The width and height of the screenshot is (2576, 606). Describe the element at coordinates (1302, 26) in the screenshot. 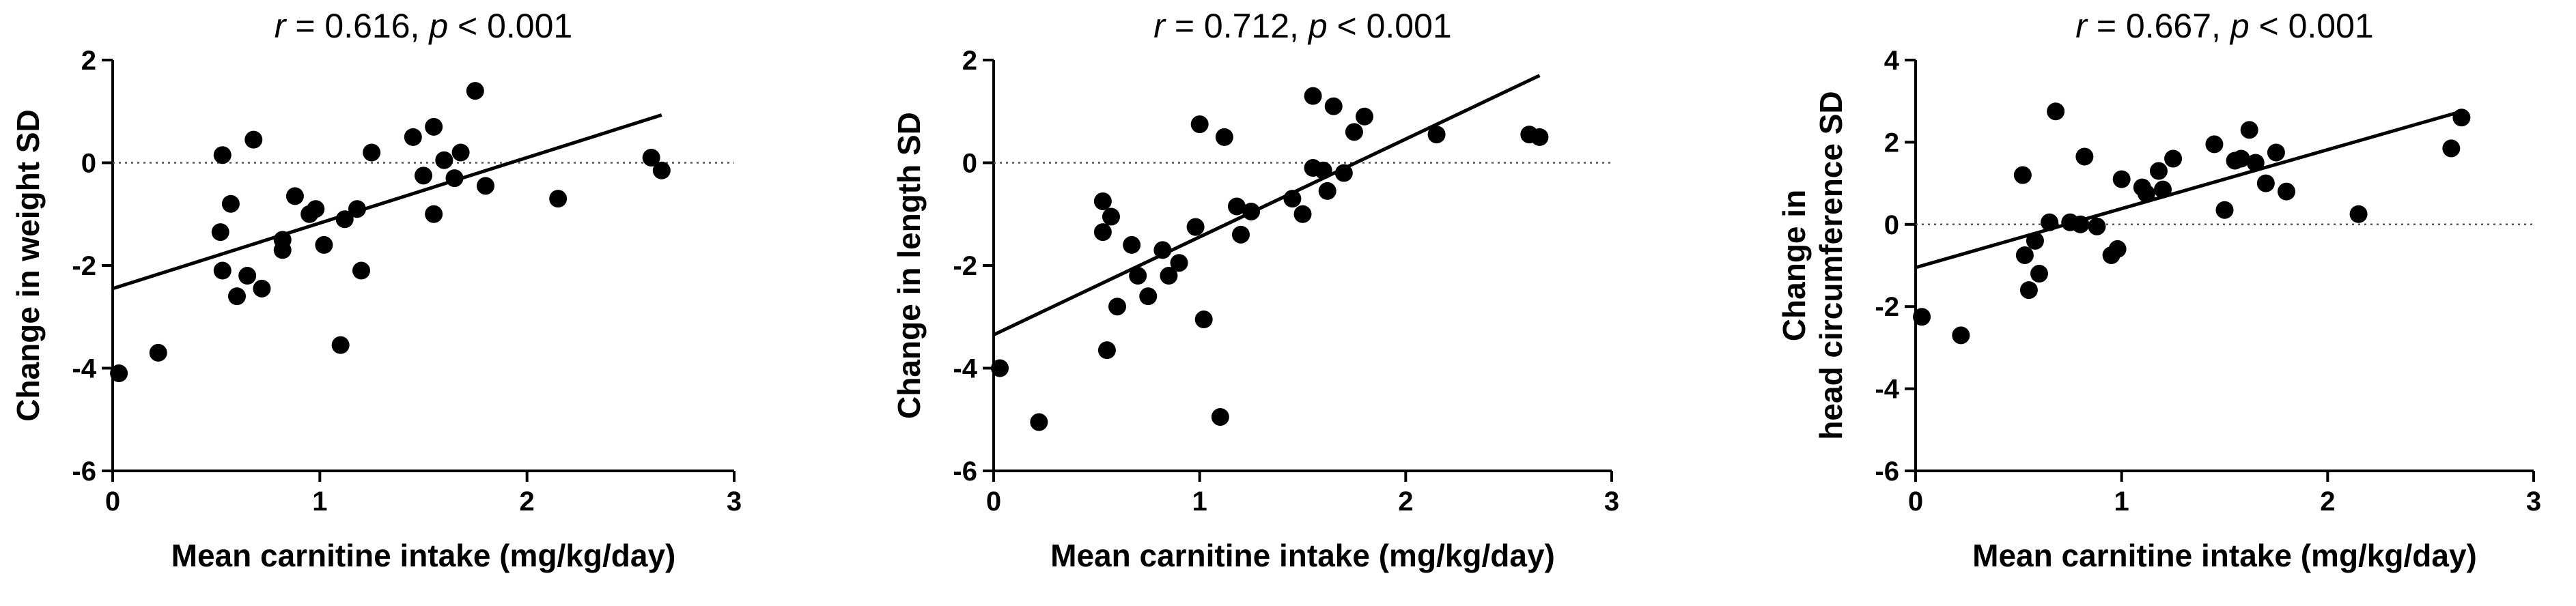

I see `chart-title: r = 0.712, p < 0.001` at that location.